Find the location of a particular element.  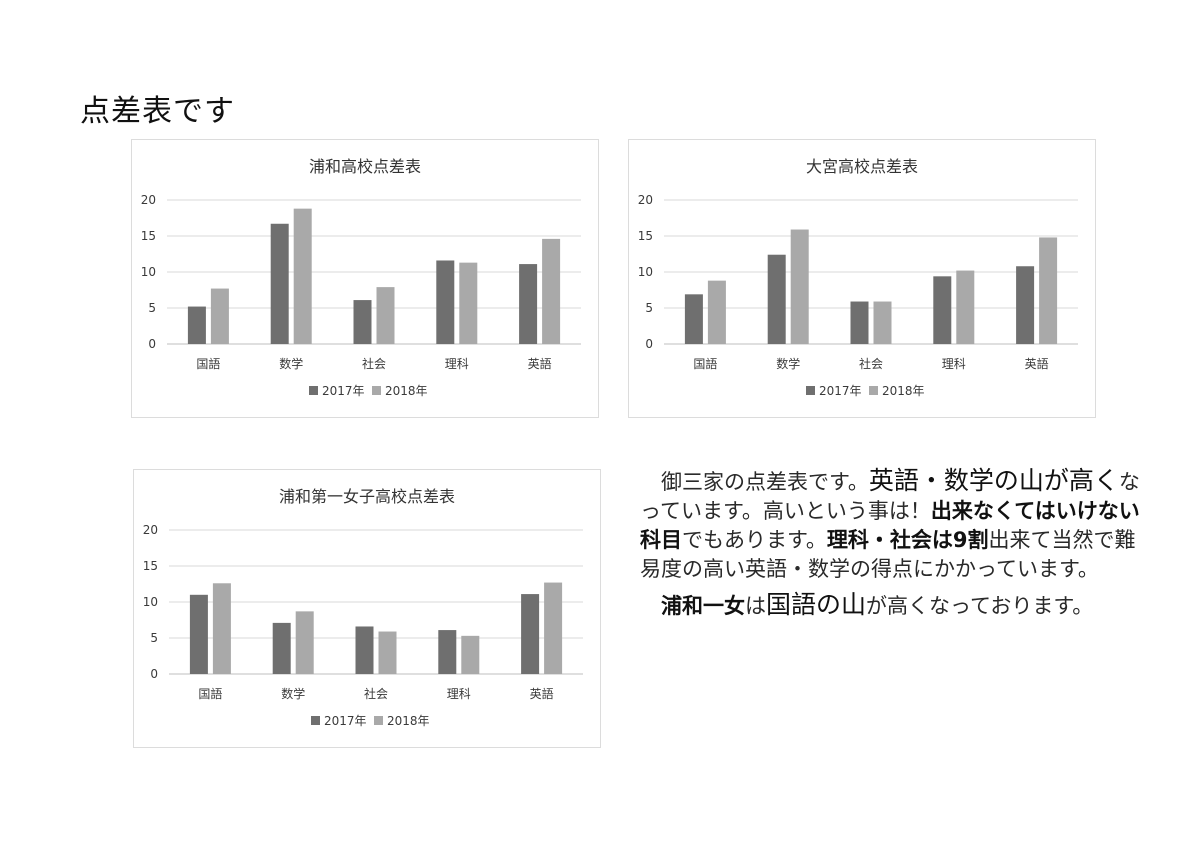

chart-panel-urawa-ichijo: 浦和第一女子高校点差表 0 5 10 15 20 国語 数学 社会 理科 英語 2017年 2018年 is located at coordinates (367, 608).